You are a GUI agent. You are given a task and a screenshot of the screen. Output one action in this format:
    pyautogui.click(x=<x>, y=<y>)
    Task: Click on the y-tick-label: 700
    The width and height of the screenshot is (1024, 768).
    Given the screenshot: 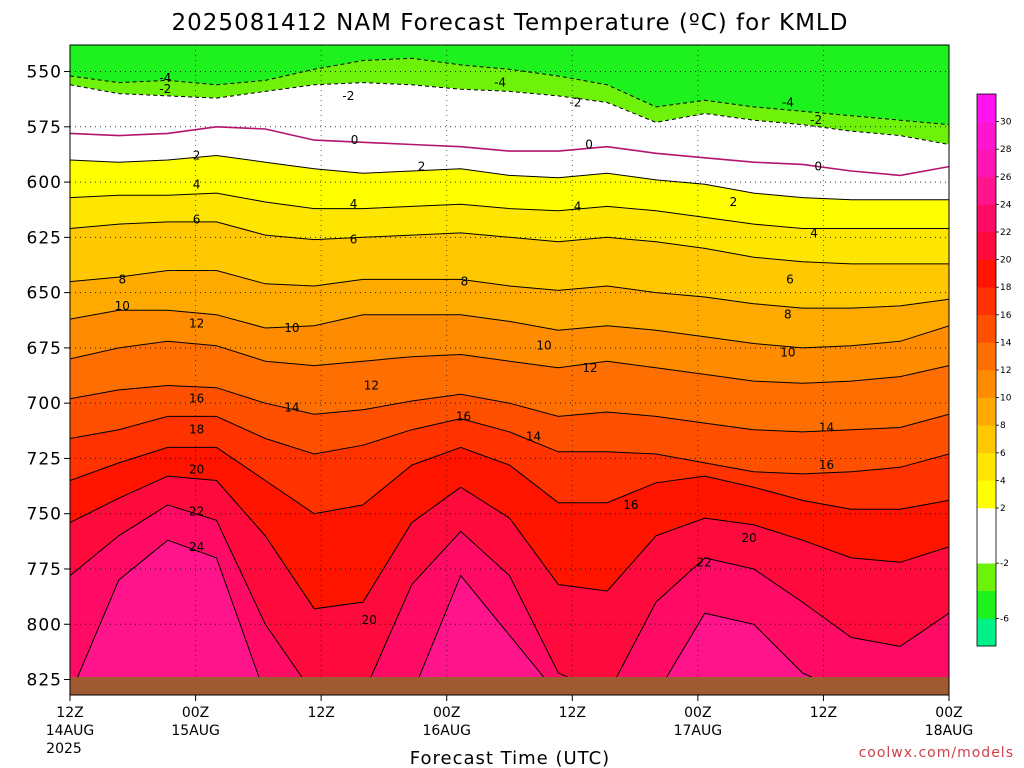 What is the action you would take?
    pyautogui.click(x=44, y=404)
    